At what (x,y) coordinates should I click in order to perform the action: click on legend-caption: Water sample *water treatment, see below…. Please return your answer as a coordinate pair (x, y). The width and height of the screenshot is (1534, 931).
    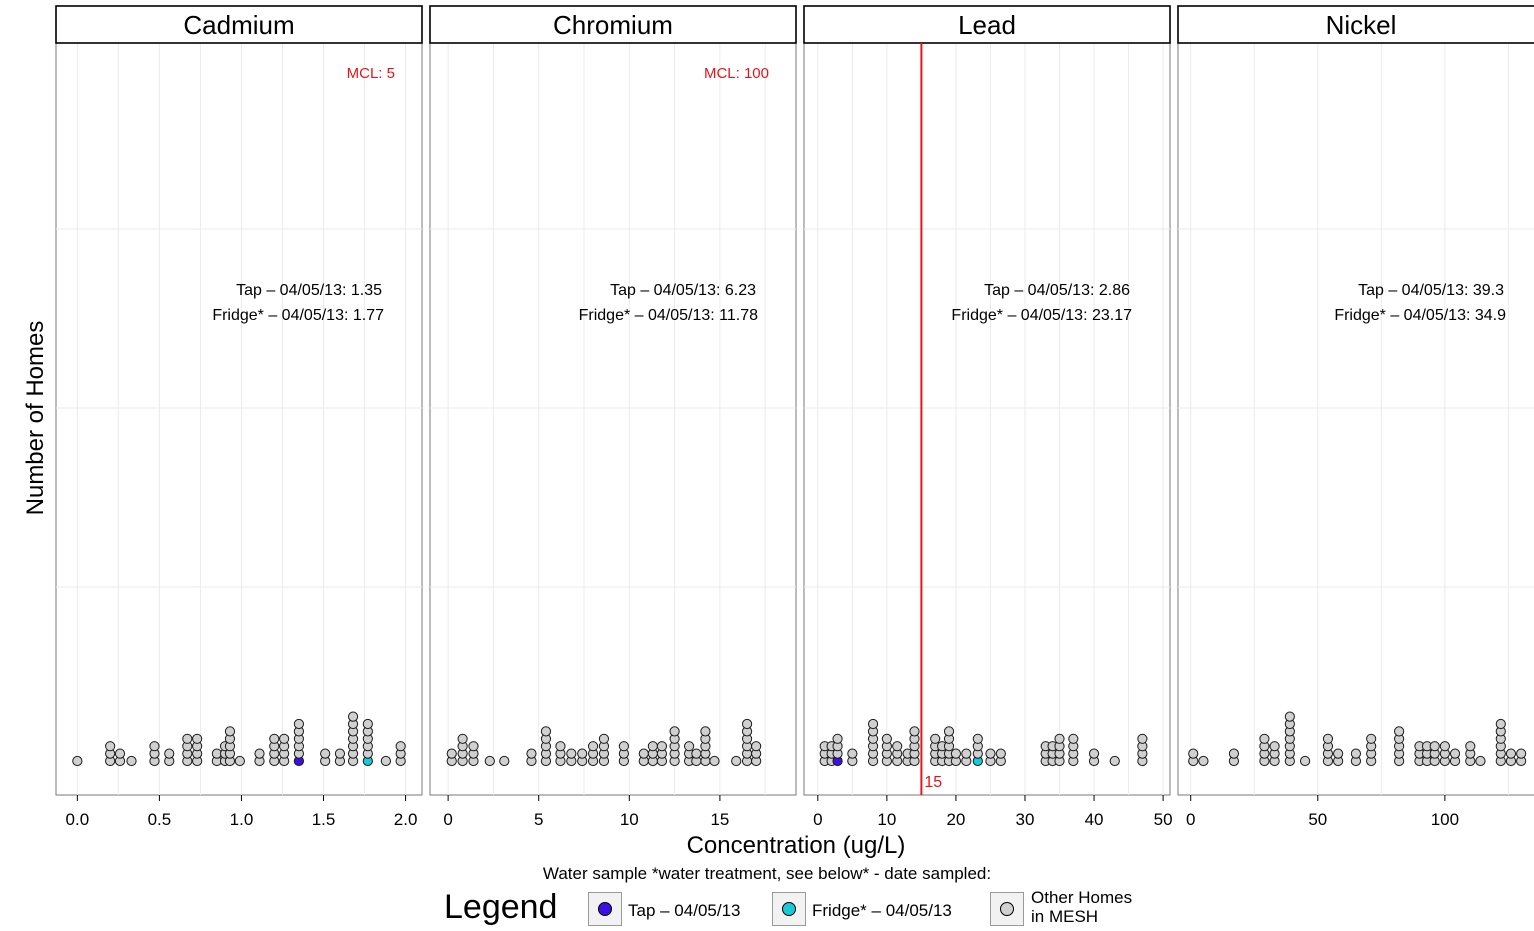
    Looking at the image, I should click on (767, 873).